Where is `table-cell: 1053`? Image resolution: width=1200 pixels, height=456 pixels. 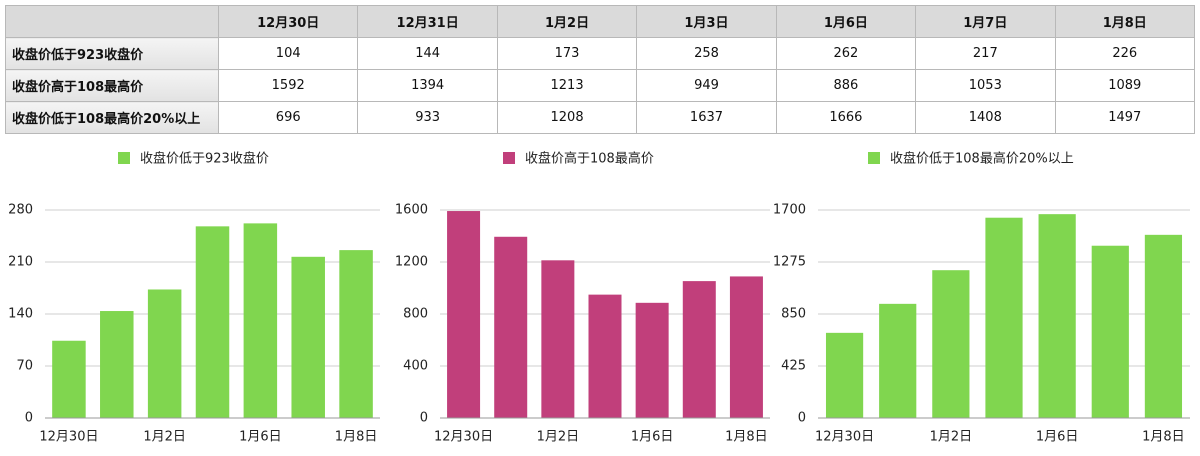 table-cell: 1053 is located at coordinates (985, 85).